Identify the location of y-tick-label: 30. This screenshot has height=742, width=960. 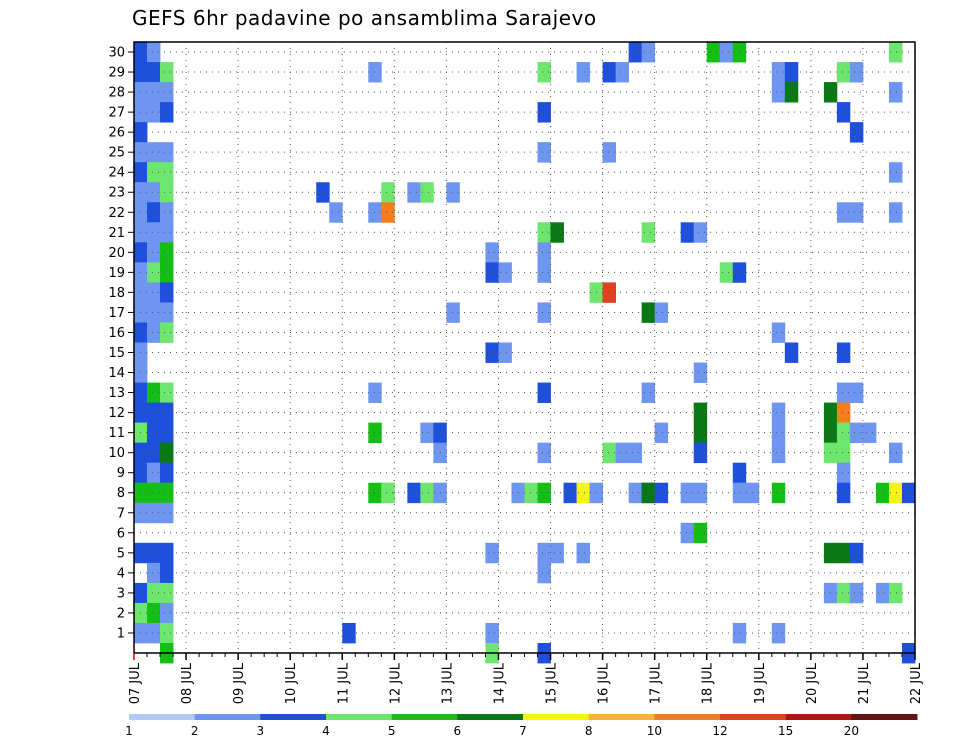
(116, 53).